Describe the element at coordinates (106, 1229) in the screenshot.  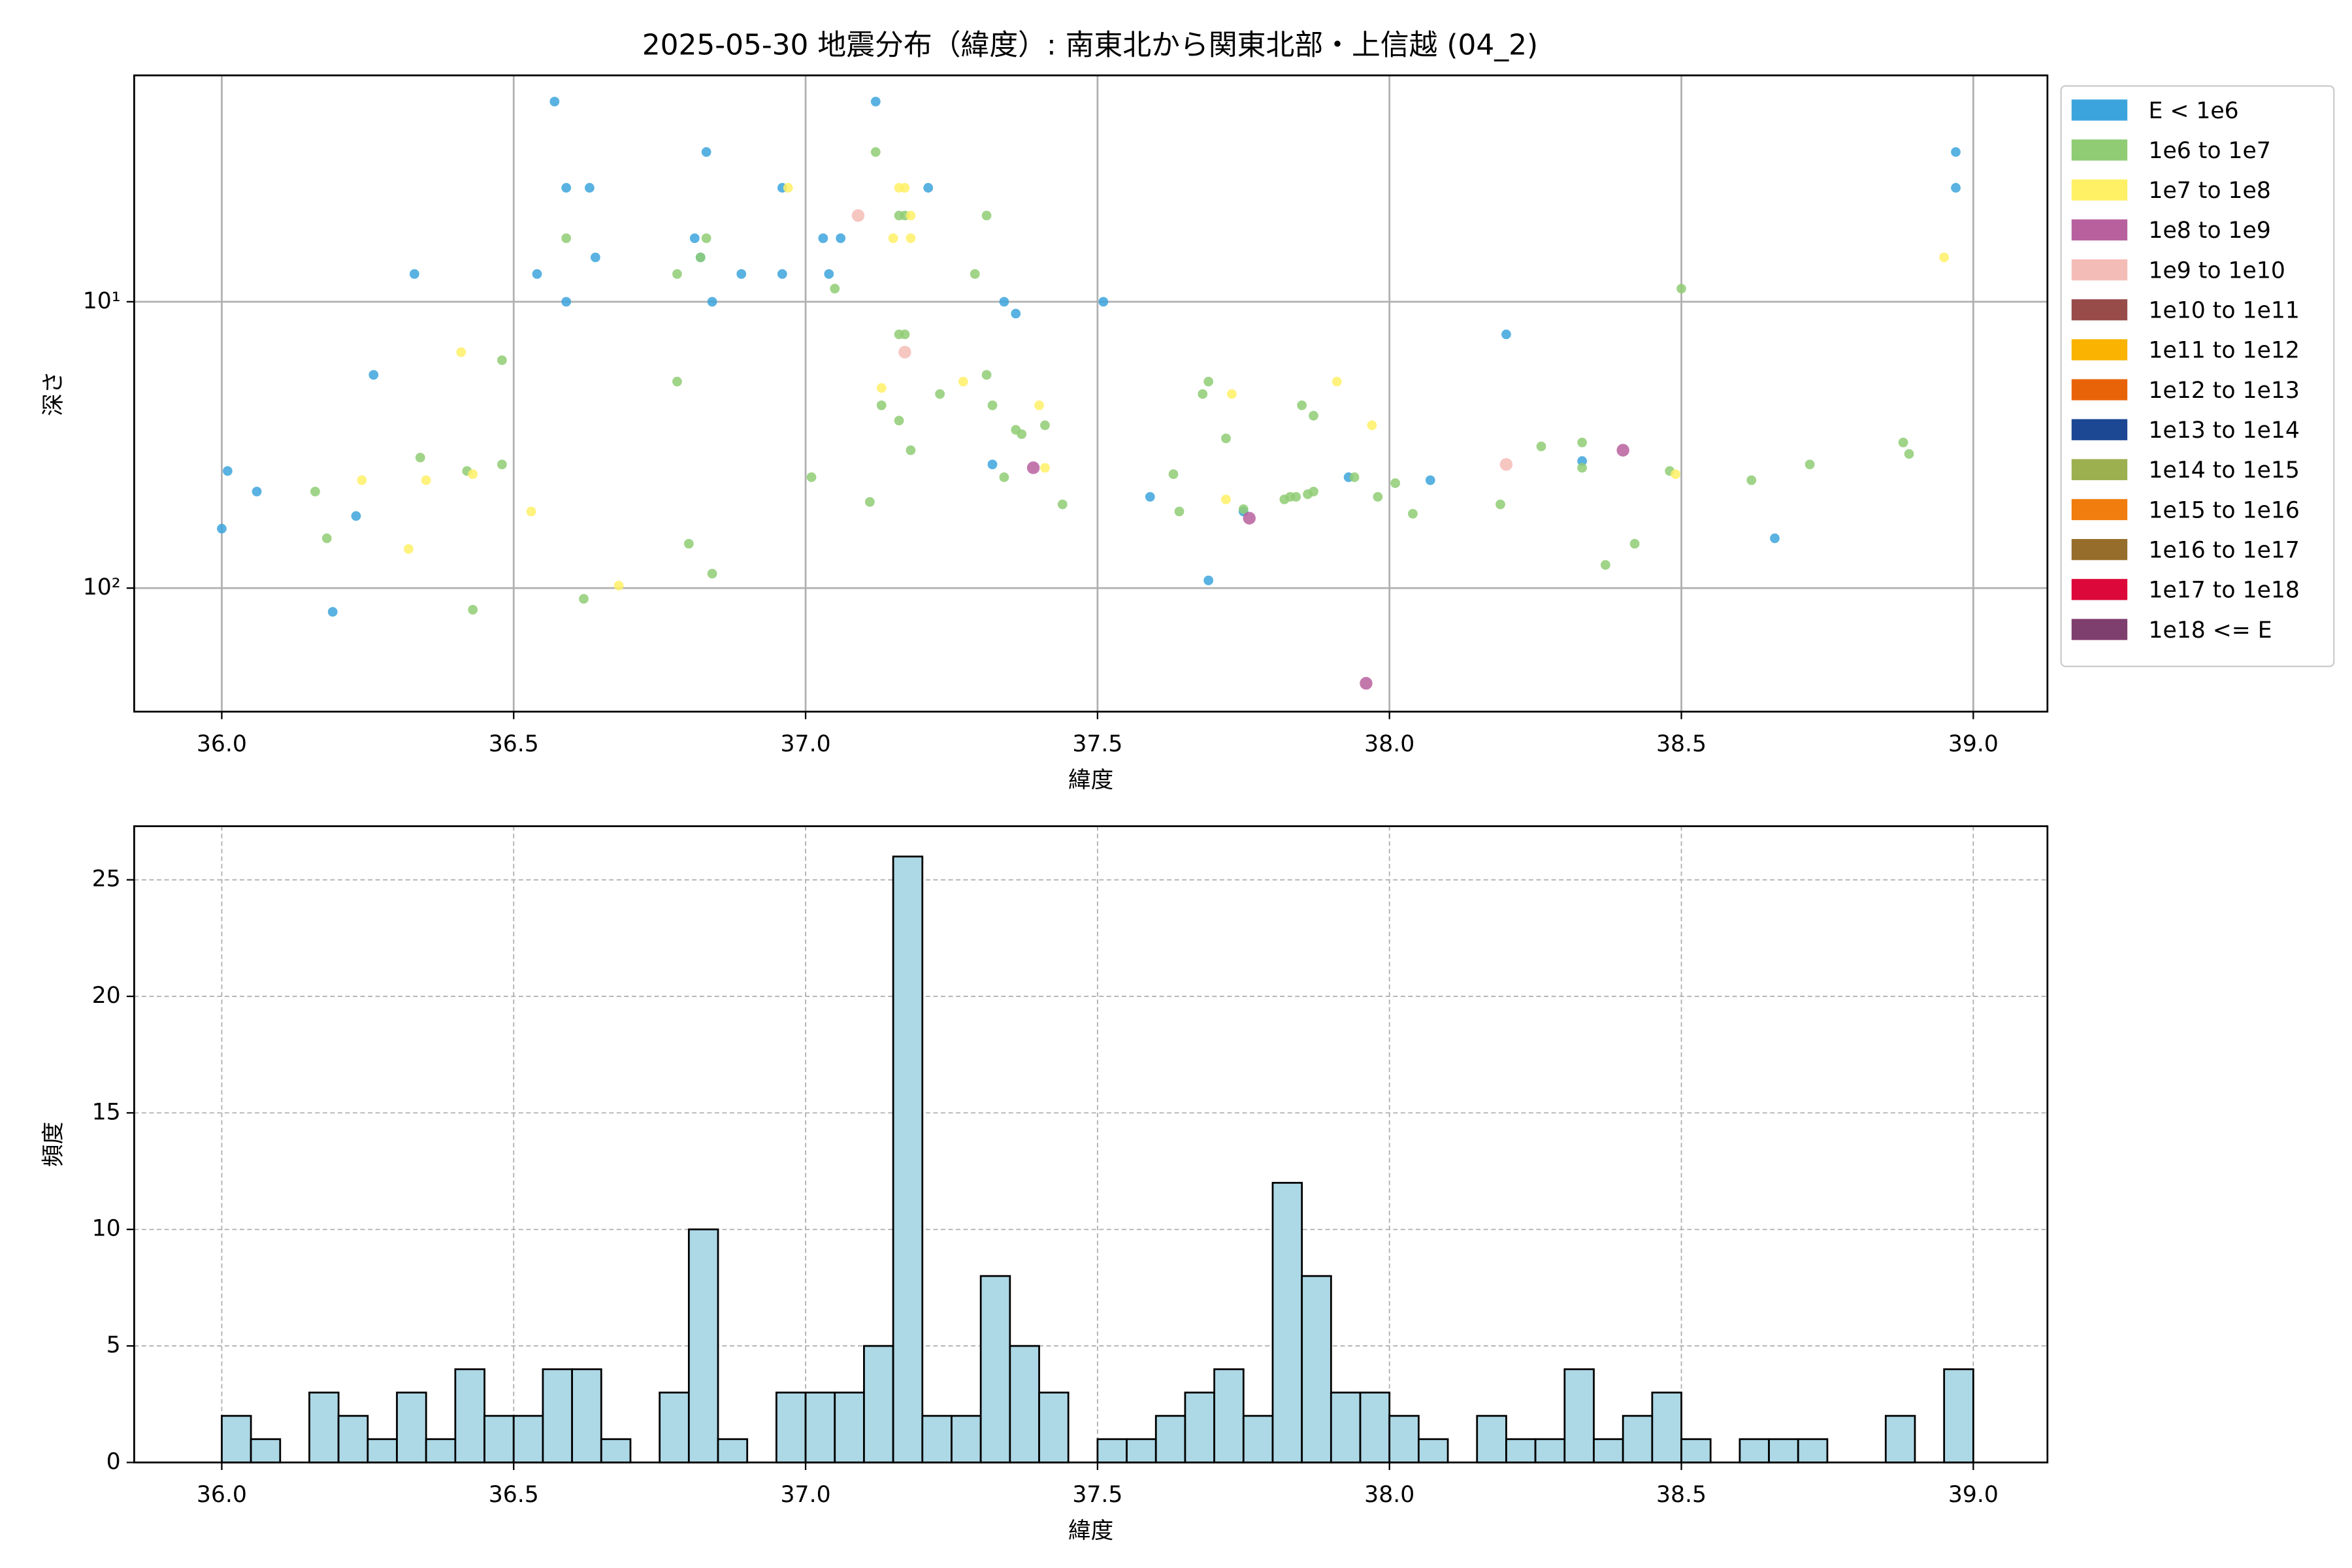
I see `y-tick-label: 10` at that location.